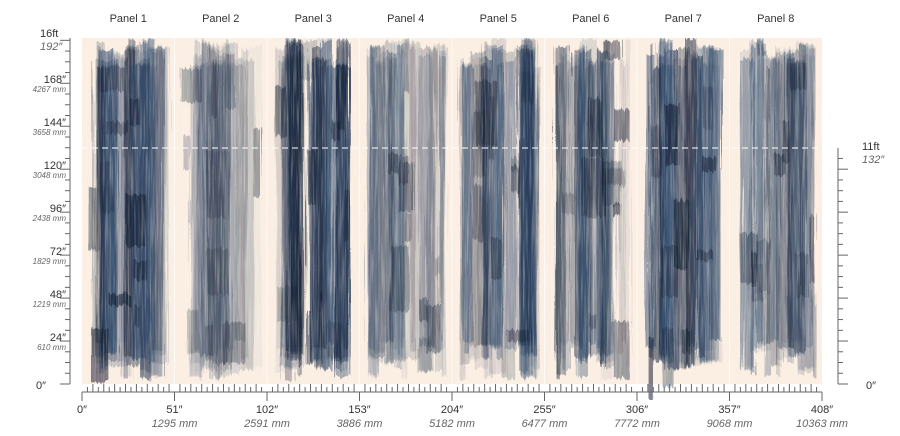 This screenshot has width=900, height=436. I want to click on bottom-ruler-in: 0″, so click(82, 410).